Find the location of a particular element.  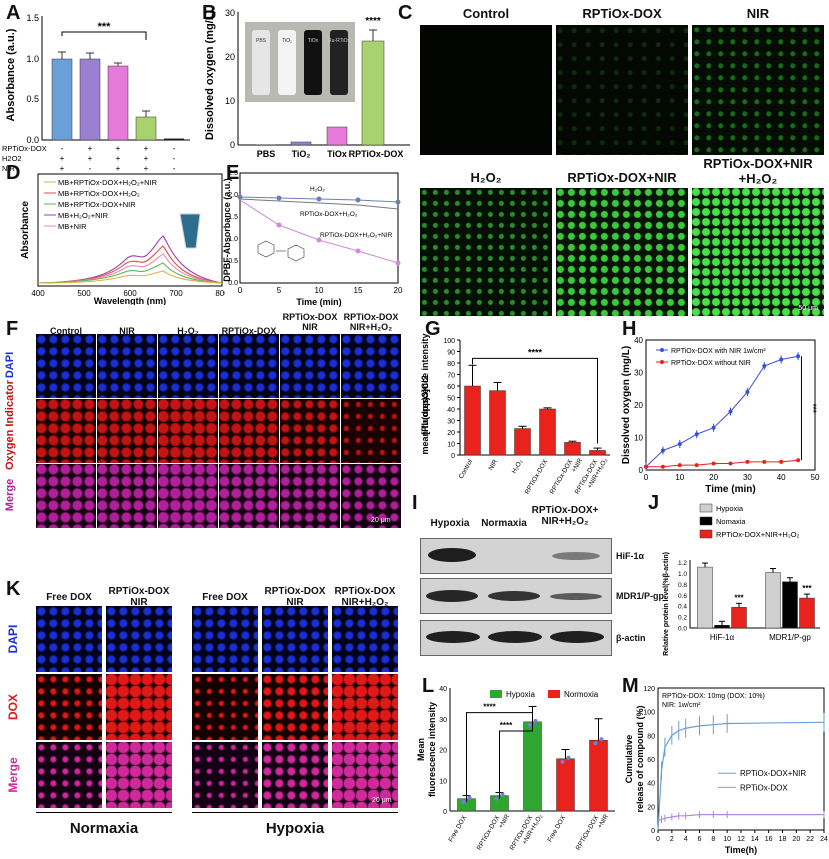

panel-f-title: H₂O₂ is located at coordinates (188, 331).